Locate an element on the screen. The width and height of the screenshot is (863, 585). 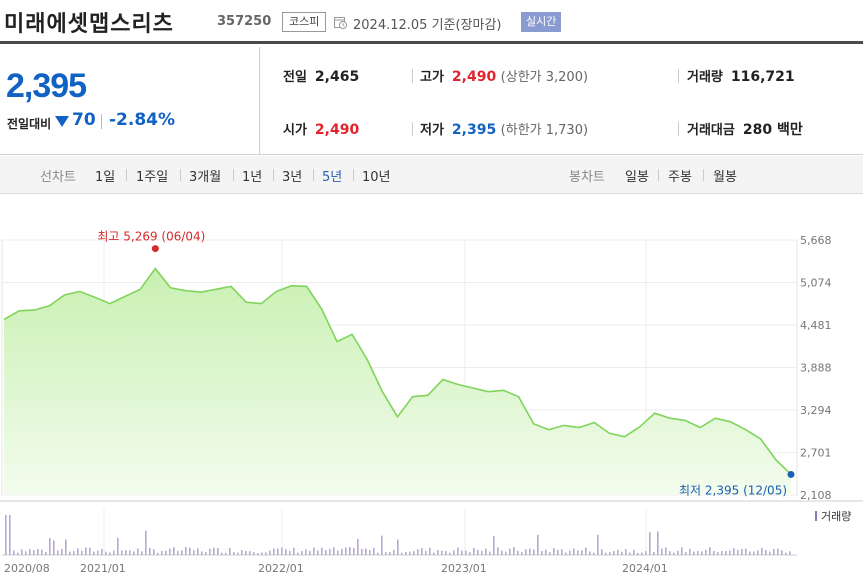
down-triangle-icon is located at coordinates (62, 121).